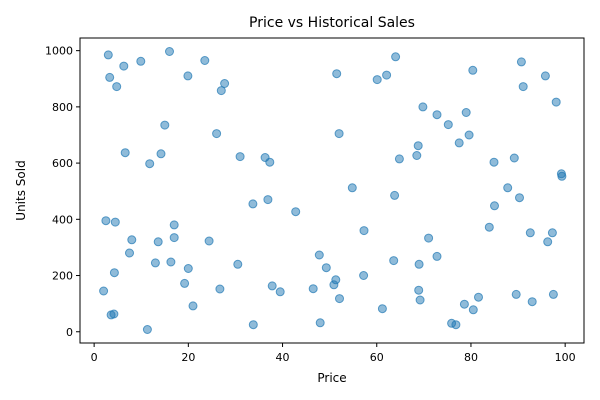 The width and height of the screenshot is (600, 400). What do you see at coordinates (94, 357) in the screenshot?
I see `x-tick-label: 0` at bounding box center [94, 357].